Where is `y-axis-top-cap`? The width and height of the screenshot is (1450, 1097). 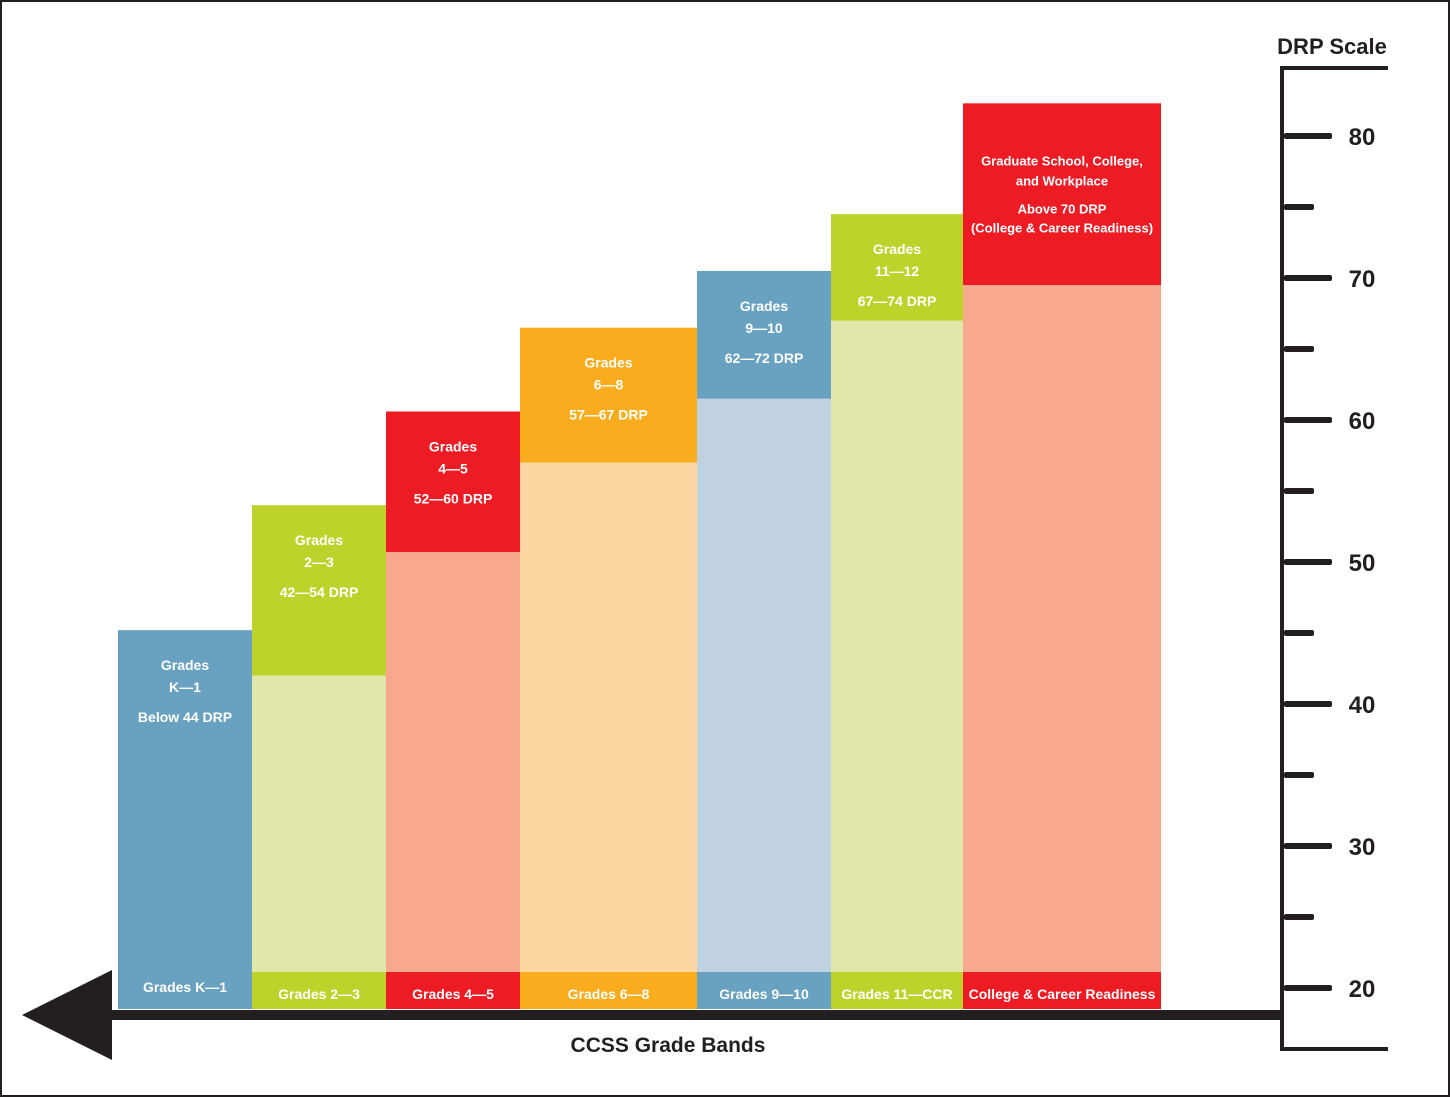 y-axis-top-cap is located at coordinates (1334, 68).